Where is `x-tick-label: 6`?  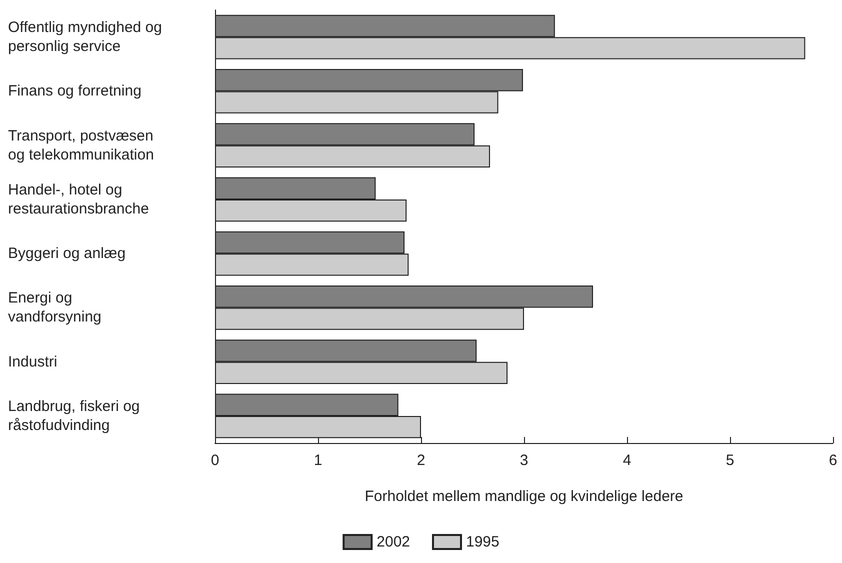
x-tick-label: 6 is located at coordinates (833, 460).